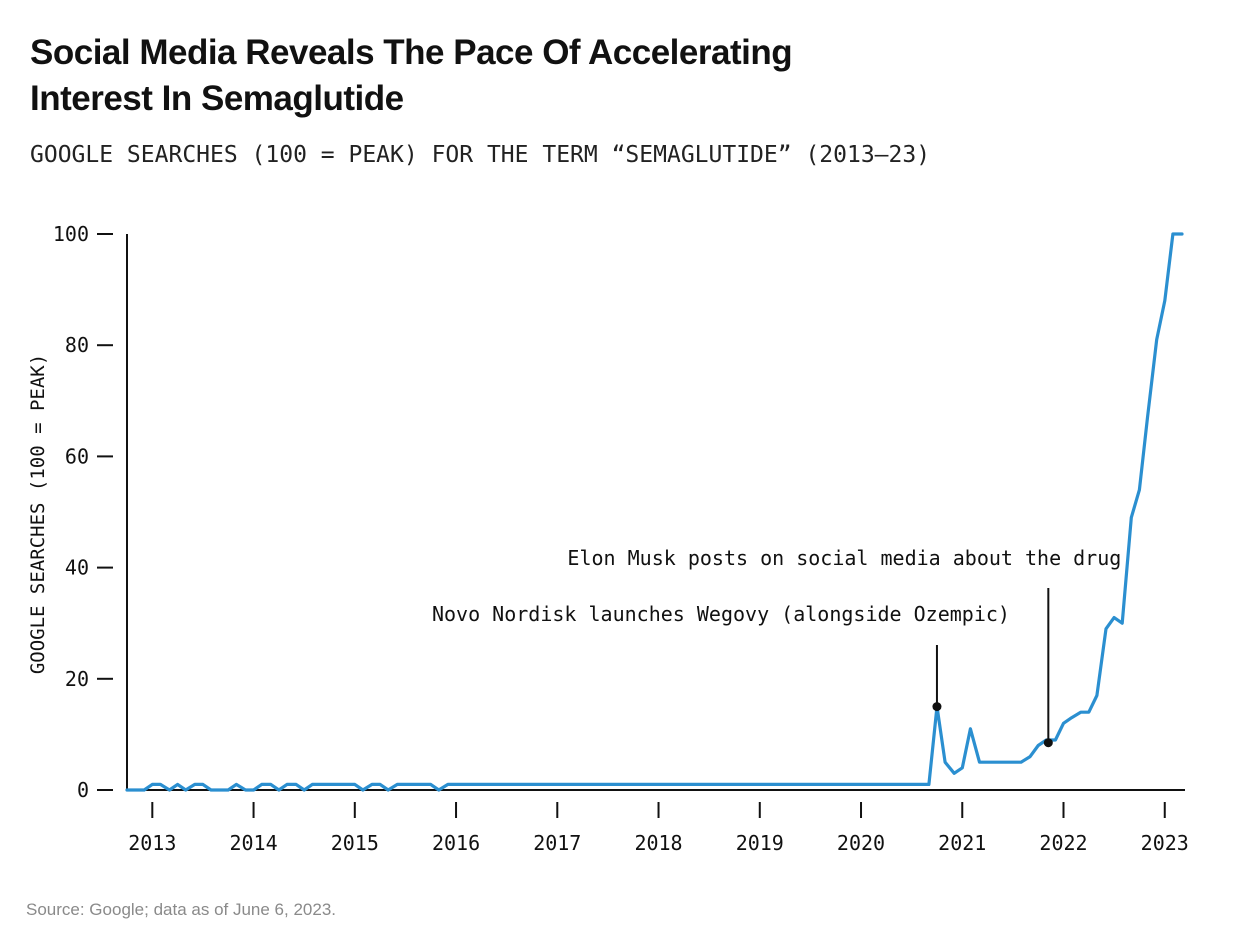 Image resolution: width=1240 pixels, height=930 pixels. What do you see at coordinates (658, 843) in the screenshot?
I see `x-tick-label: 2018` at bounding box center [658, 843].